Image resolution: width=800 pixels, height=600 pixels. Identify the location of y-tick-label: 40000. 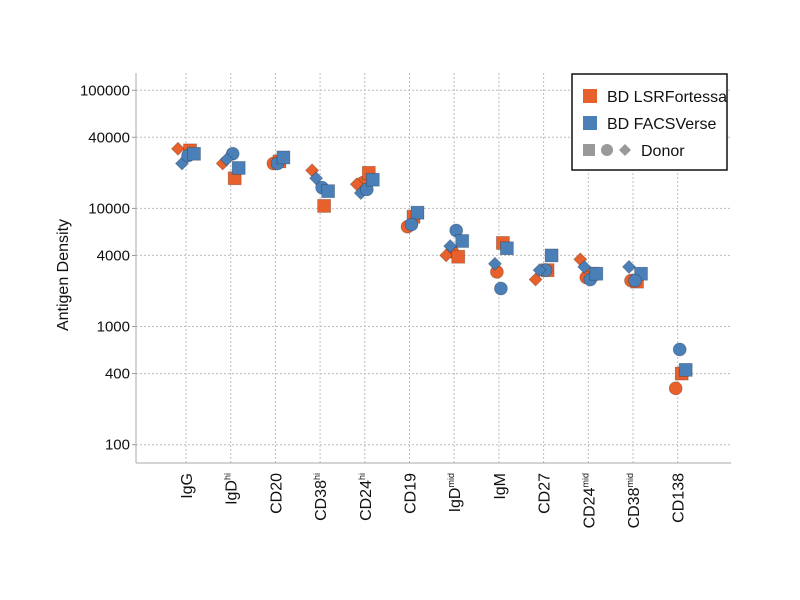
(109, 137).